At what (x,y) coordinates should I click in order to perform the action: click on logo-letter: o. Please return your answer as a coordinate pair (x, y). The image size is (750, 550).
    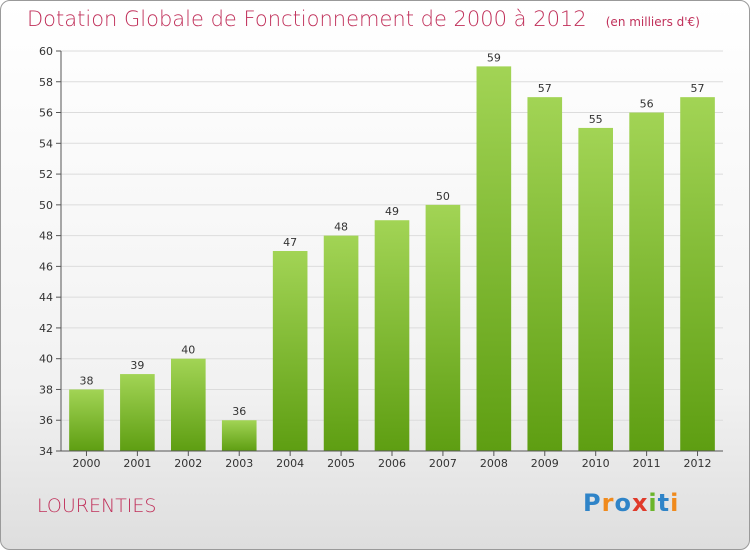
    Looking at the image, I should click on (623, 503).